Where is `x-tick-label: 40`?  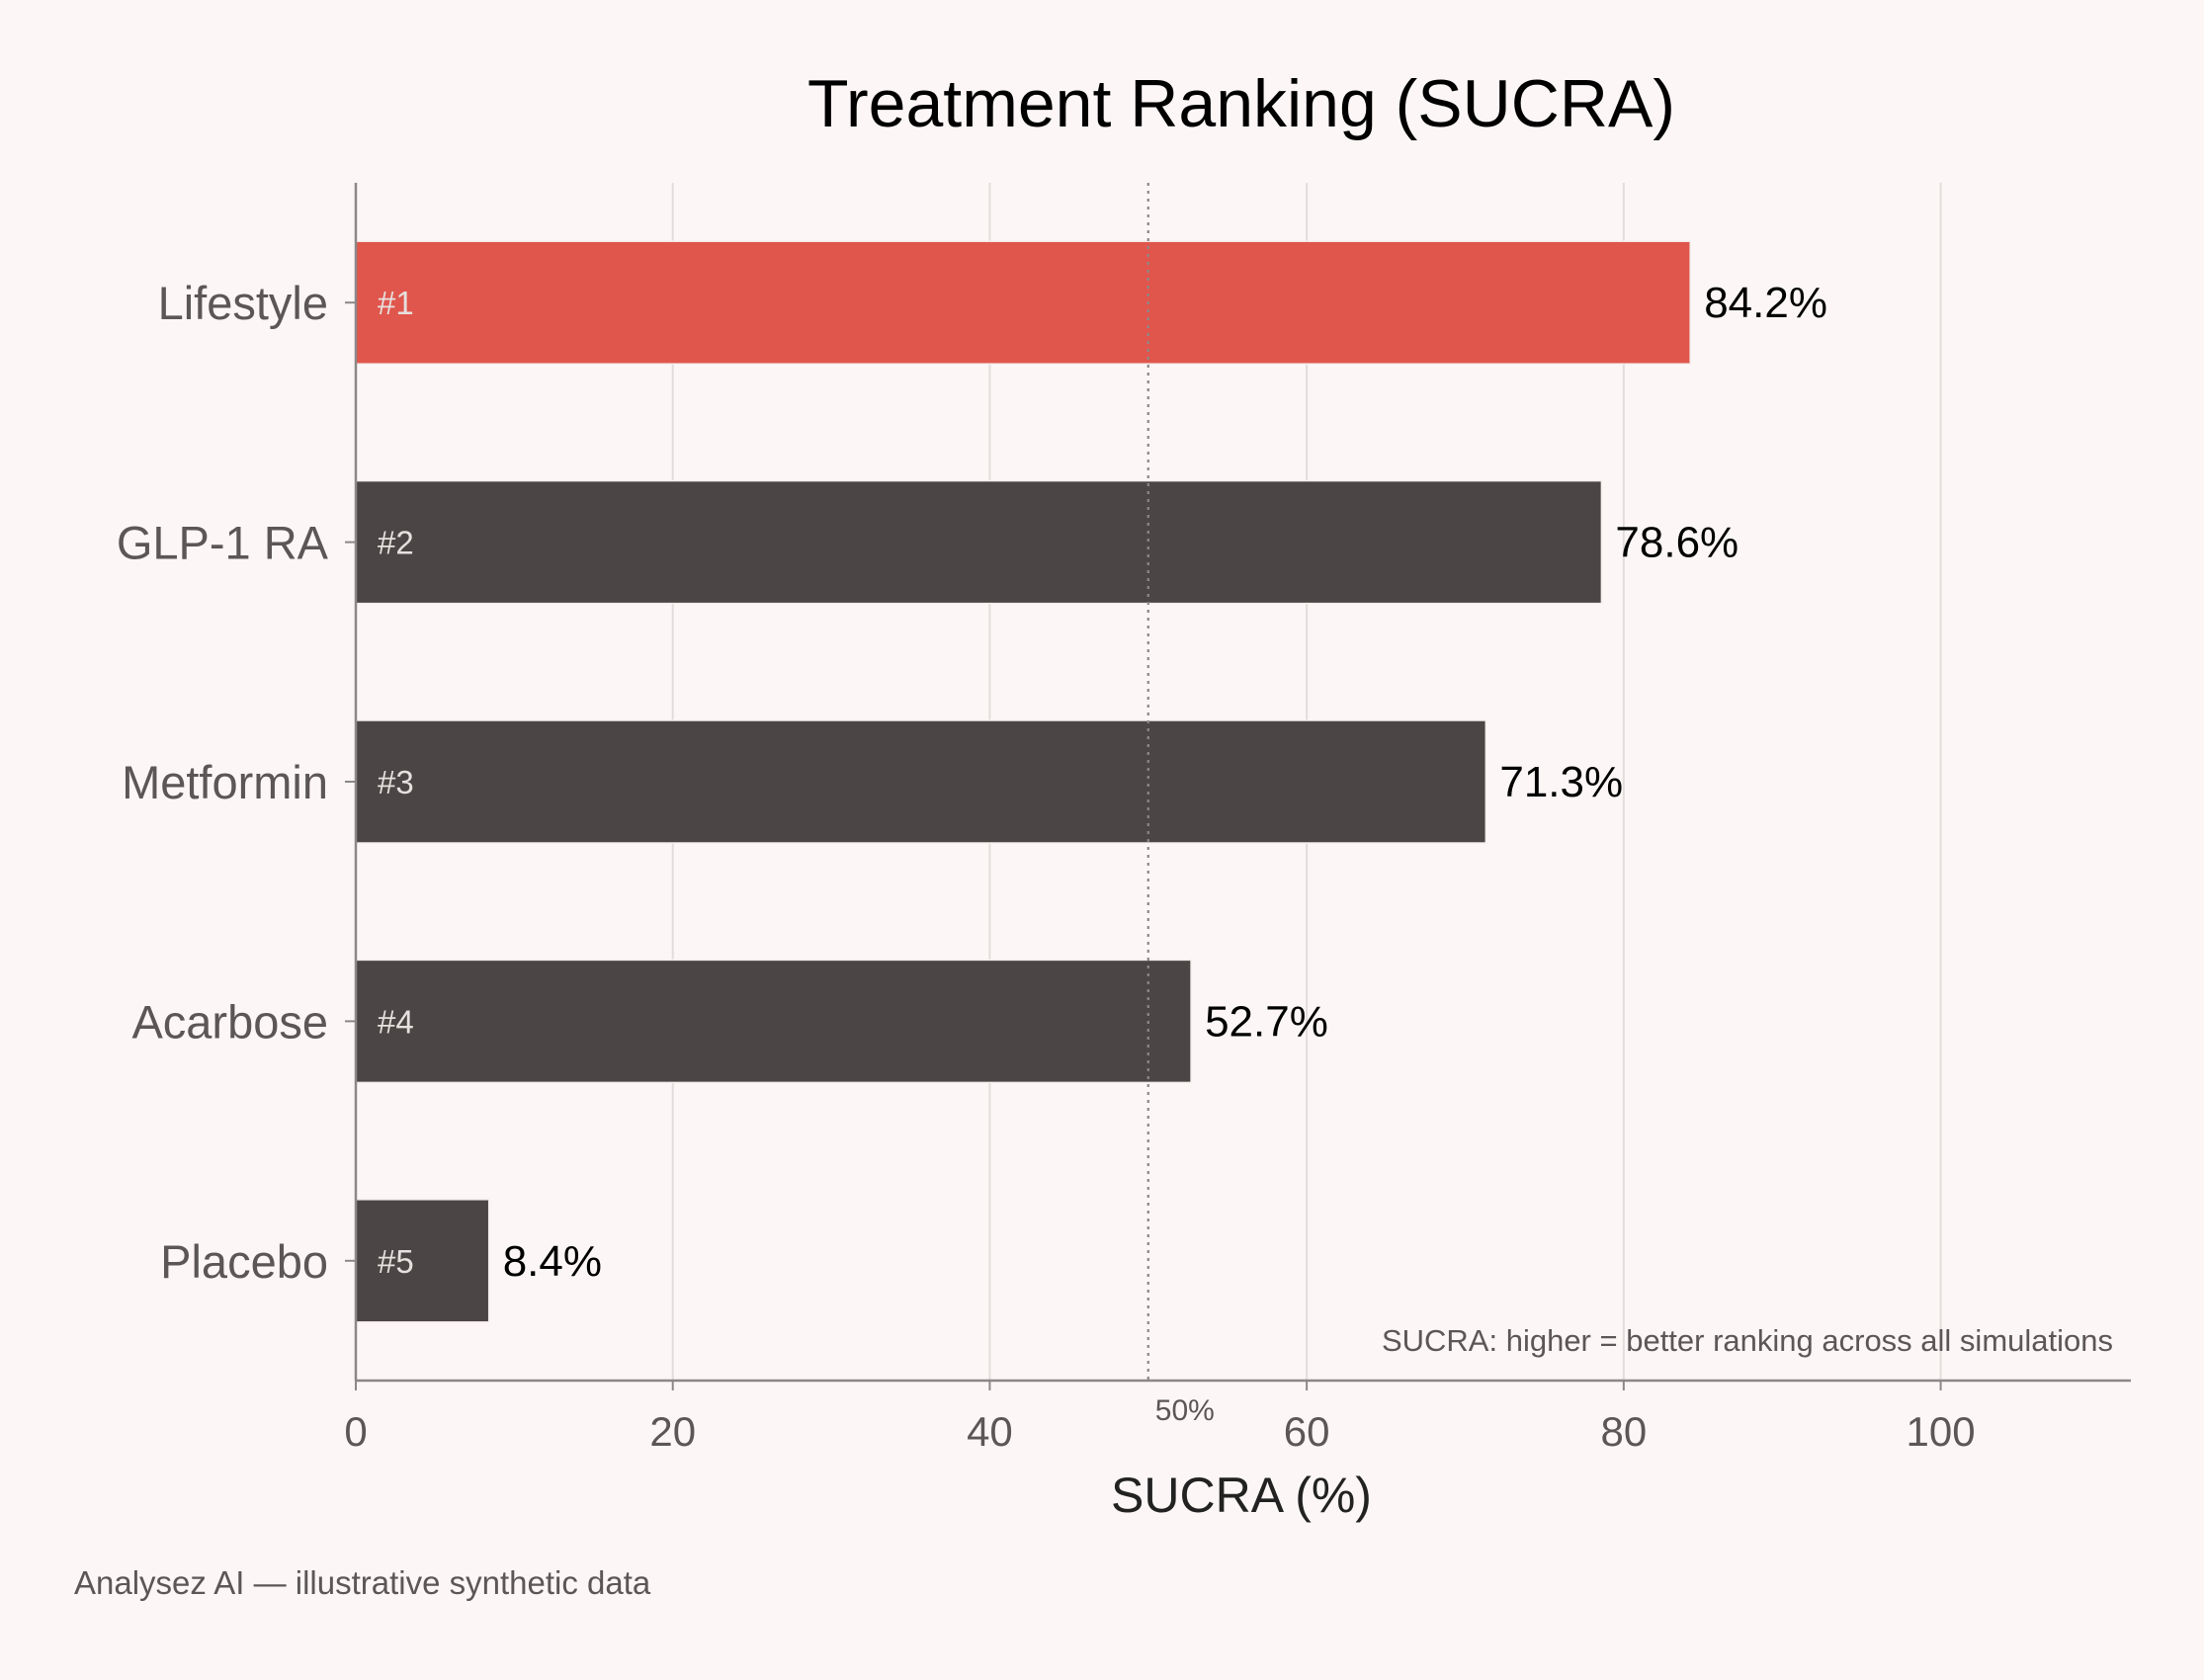
x-tick-label: 40 is located at coordinates (990, 1431).